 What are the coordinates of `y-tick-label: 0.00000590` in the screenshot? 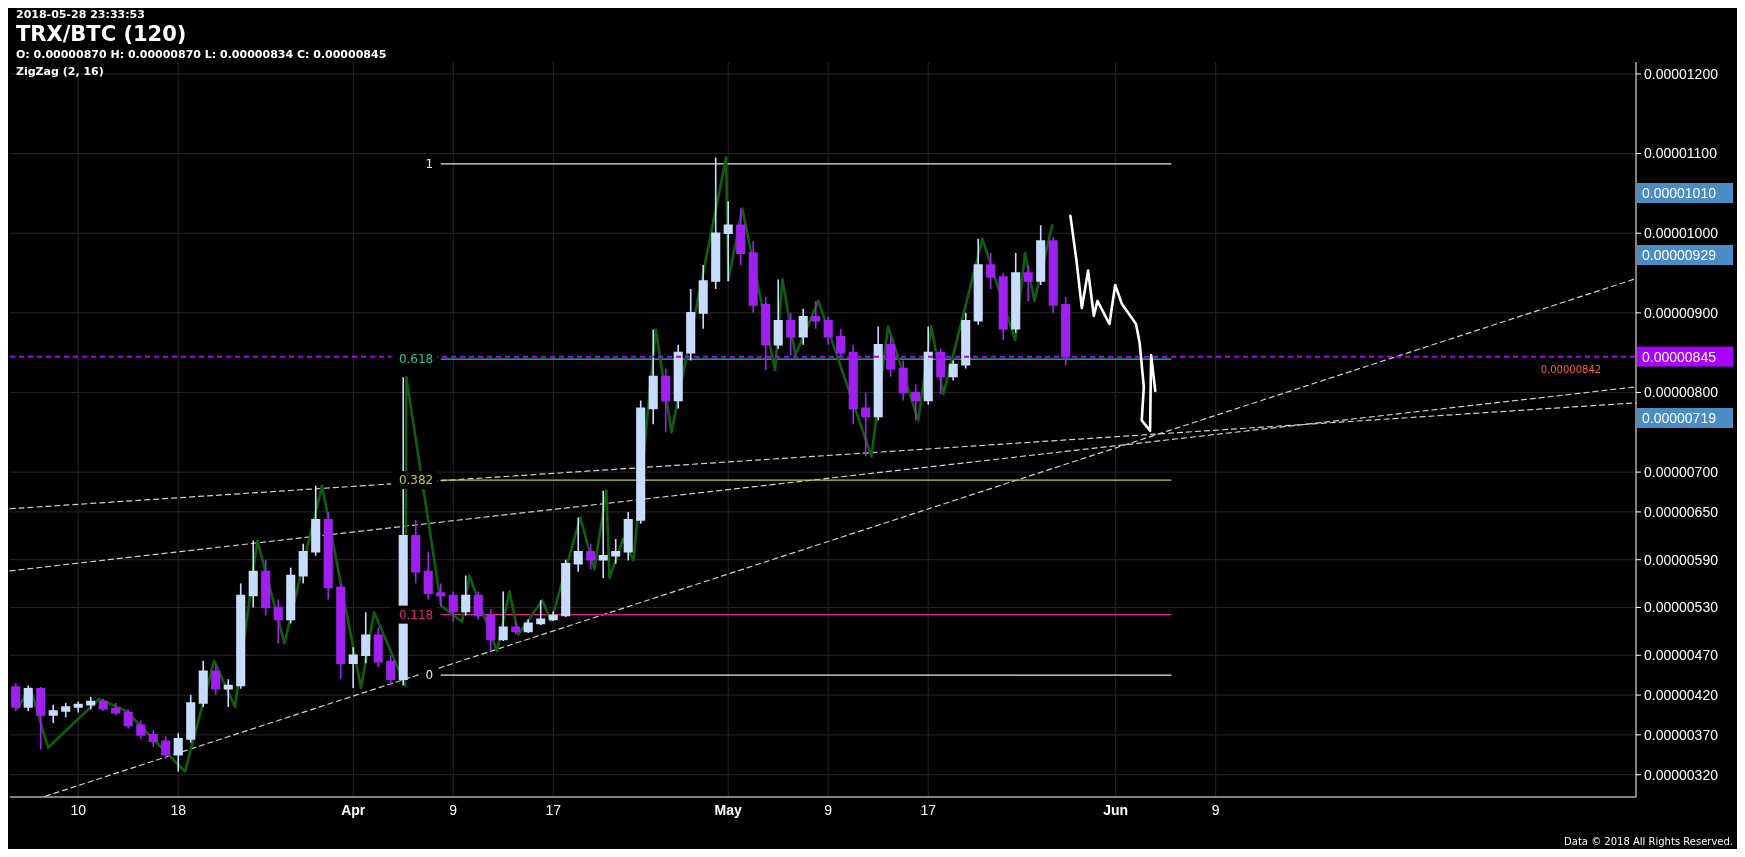 It's located at (1681, 559).